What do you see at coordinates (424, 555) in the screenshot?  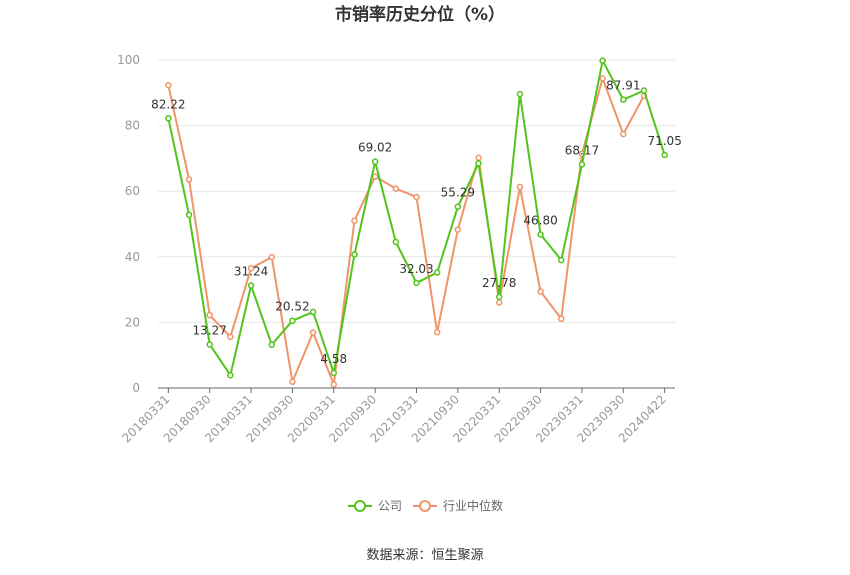 I see `data-source: 数据来源：恒生聚源` at bounding box center [424, 555].